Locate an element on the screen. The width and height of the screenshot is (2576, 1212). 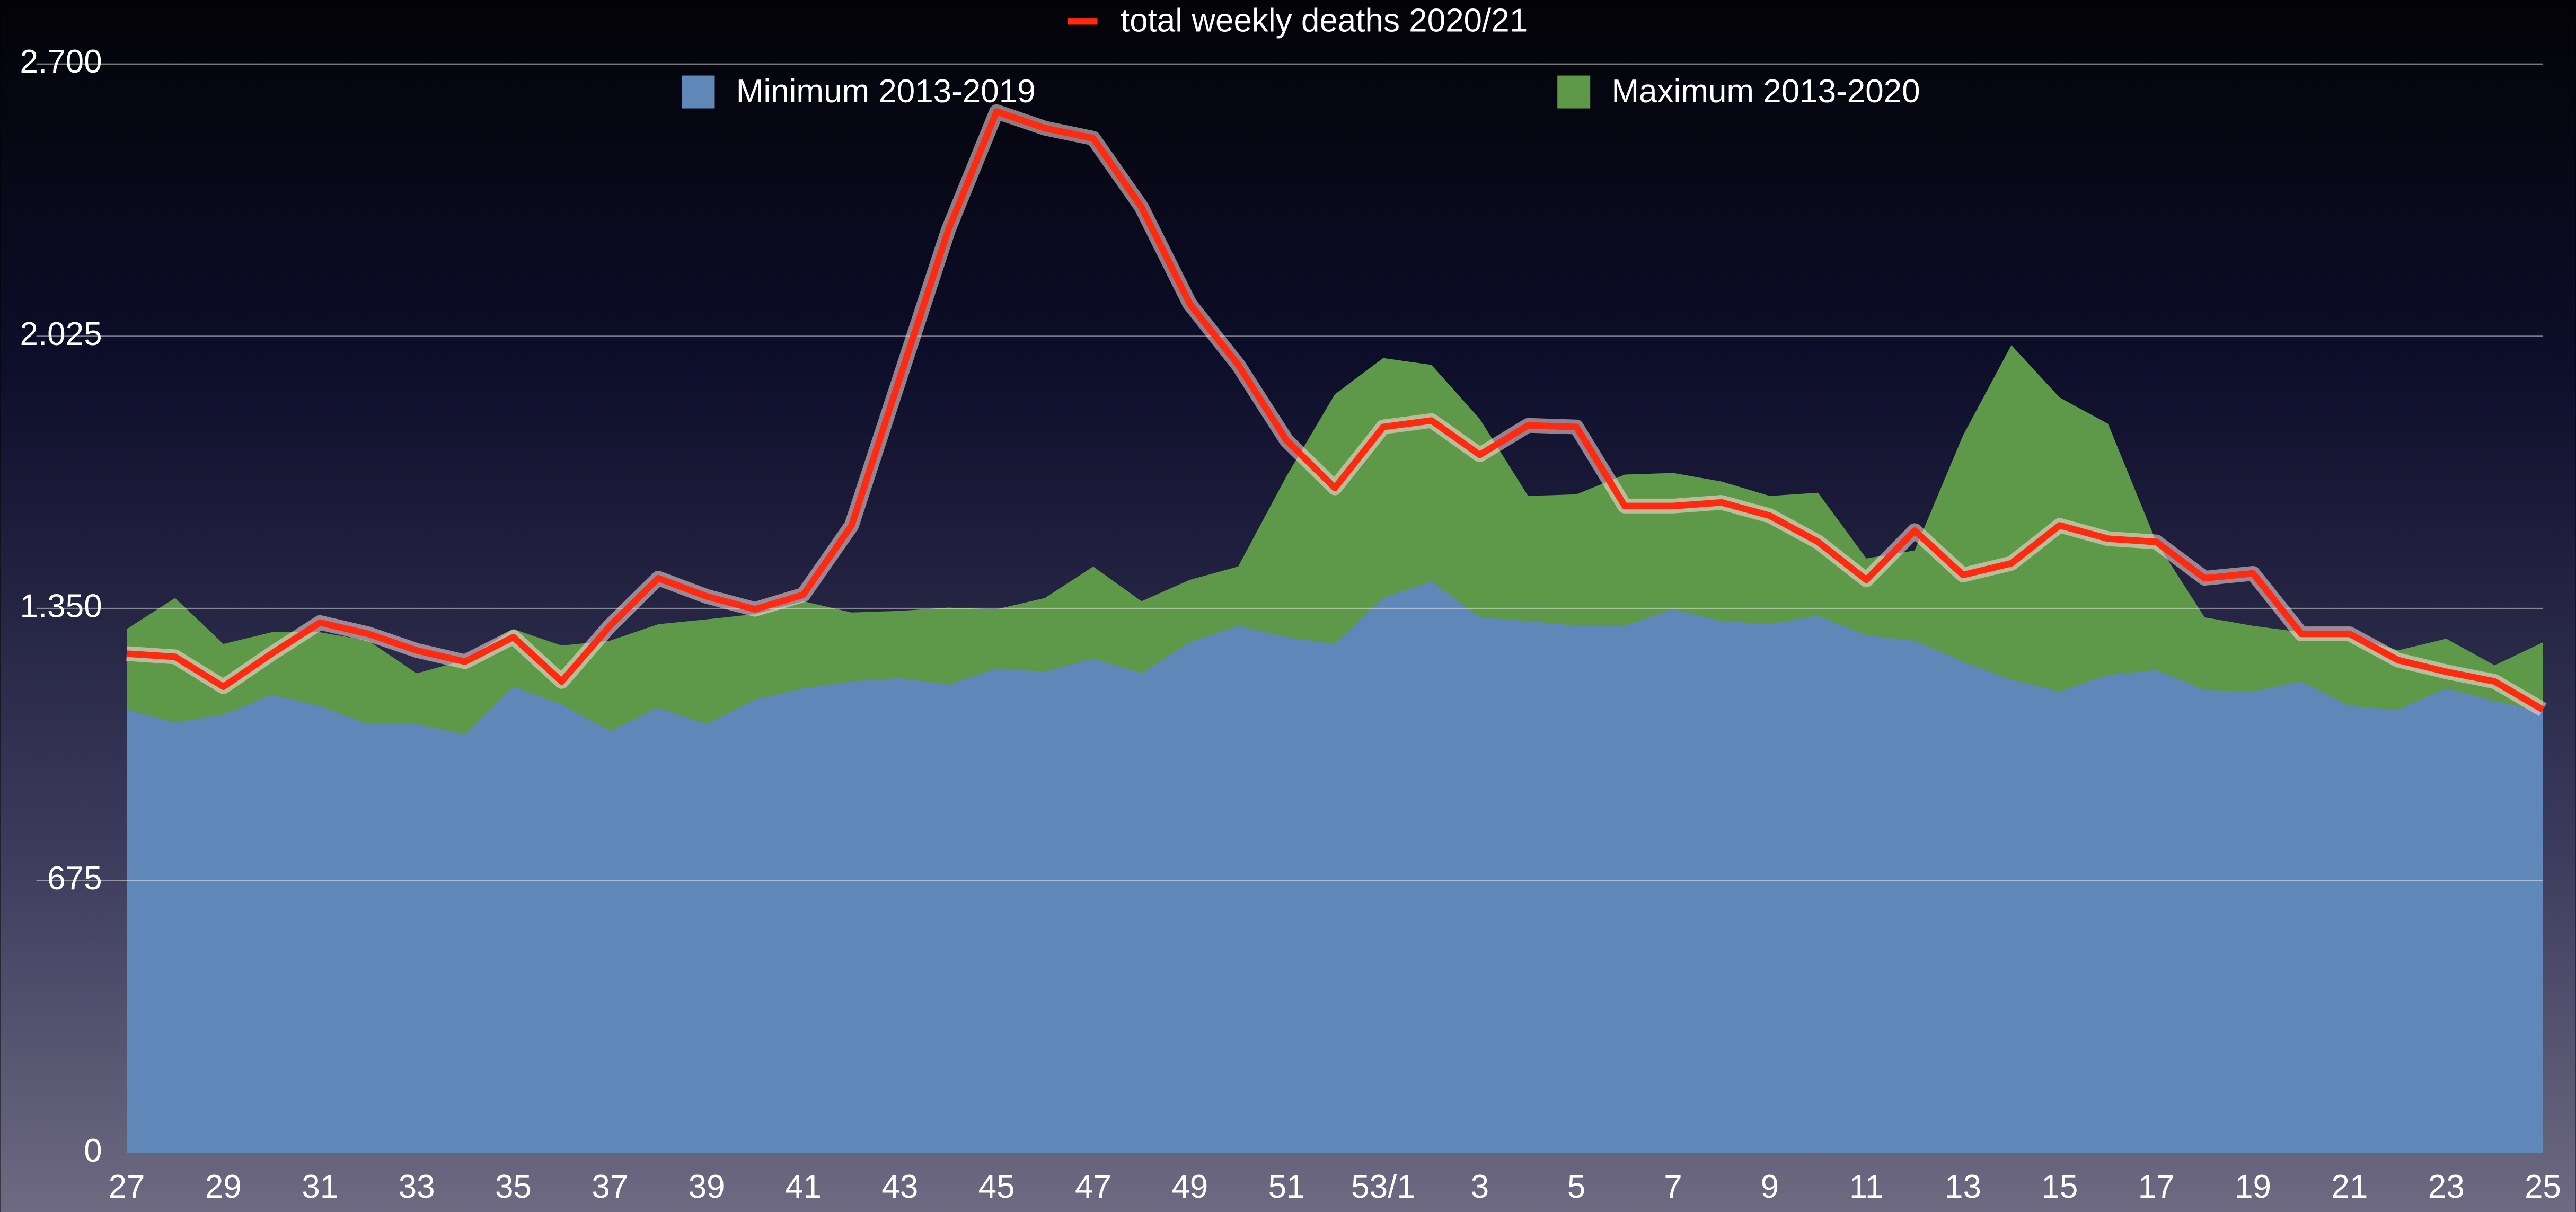
x-tick-label: 49 is located at coordinates (1189, 1187).